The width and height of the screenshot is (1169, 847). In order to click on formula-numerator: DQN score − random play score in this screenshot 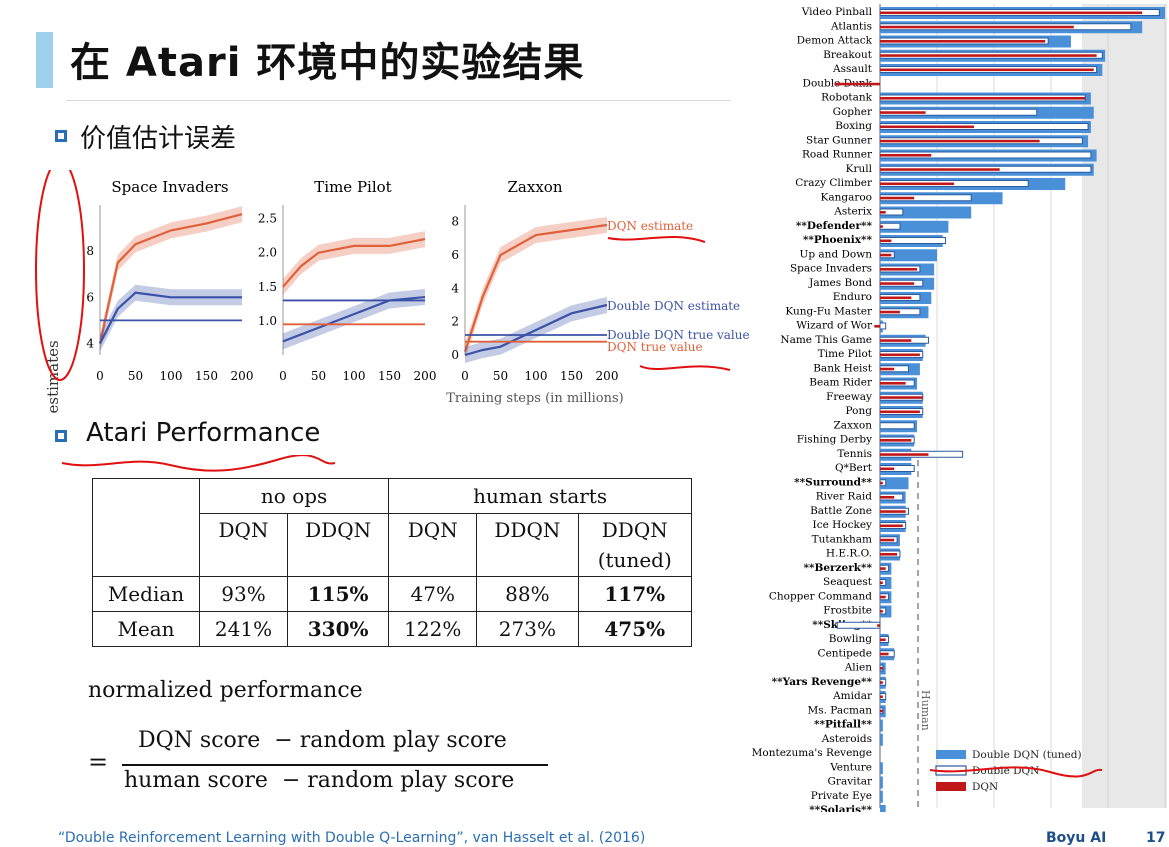, I will do `click(322, 740)`.